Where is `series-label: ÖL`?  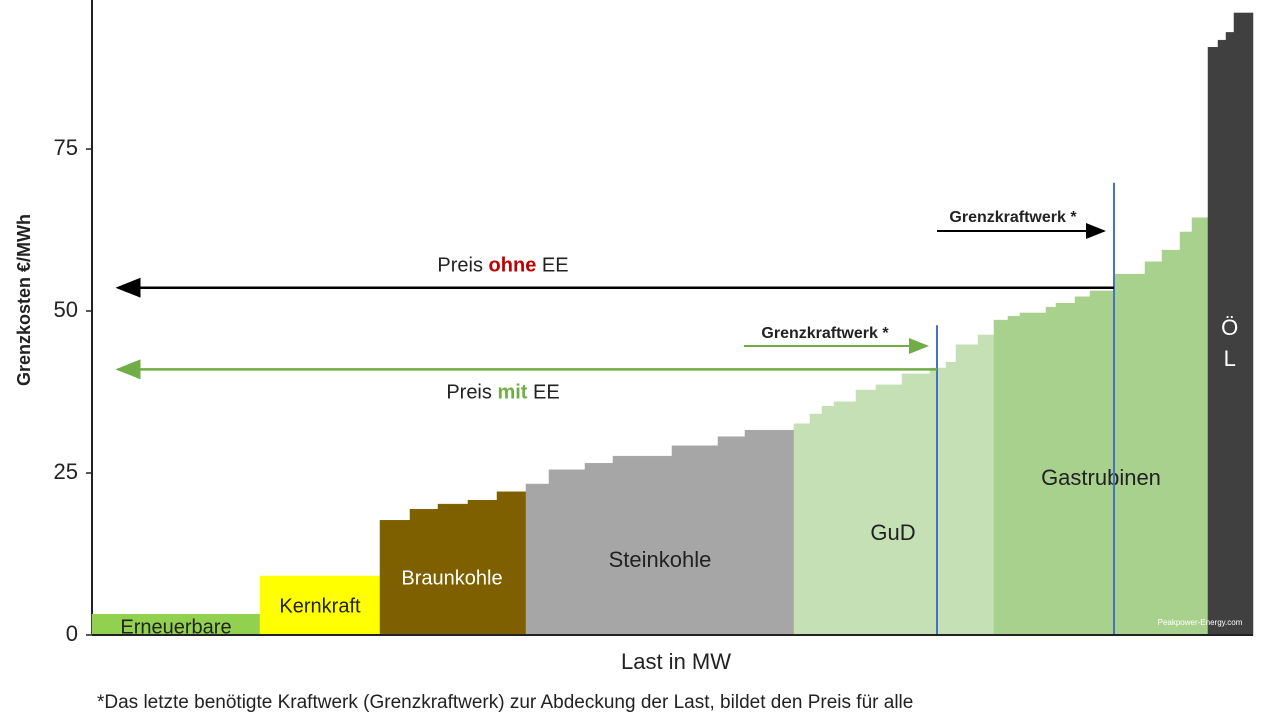
series-label: ÖL is located at coordinates (1229, 346).